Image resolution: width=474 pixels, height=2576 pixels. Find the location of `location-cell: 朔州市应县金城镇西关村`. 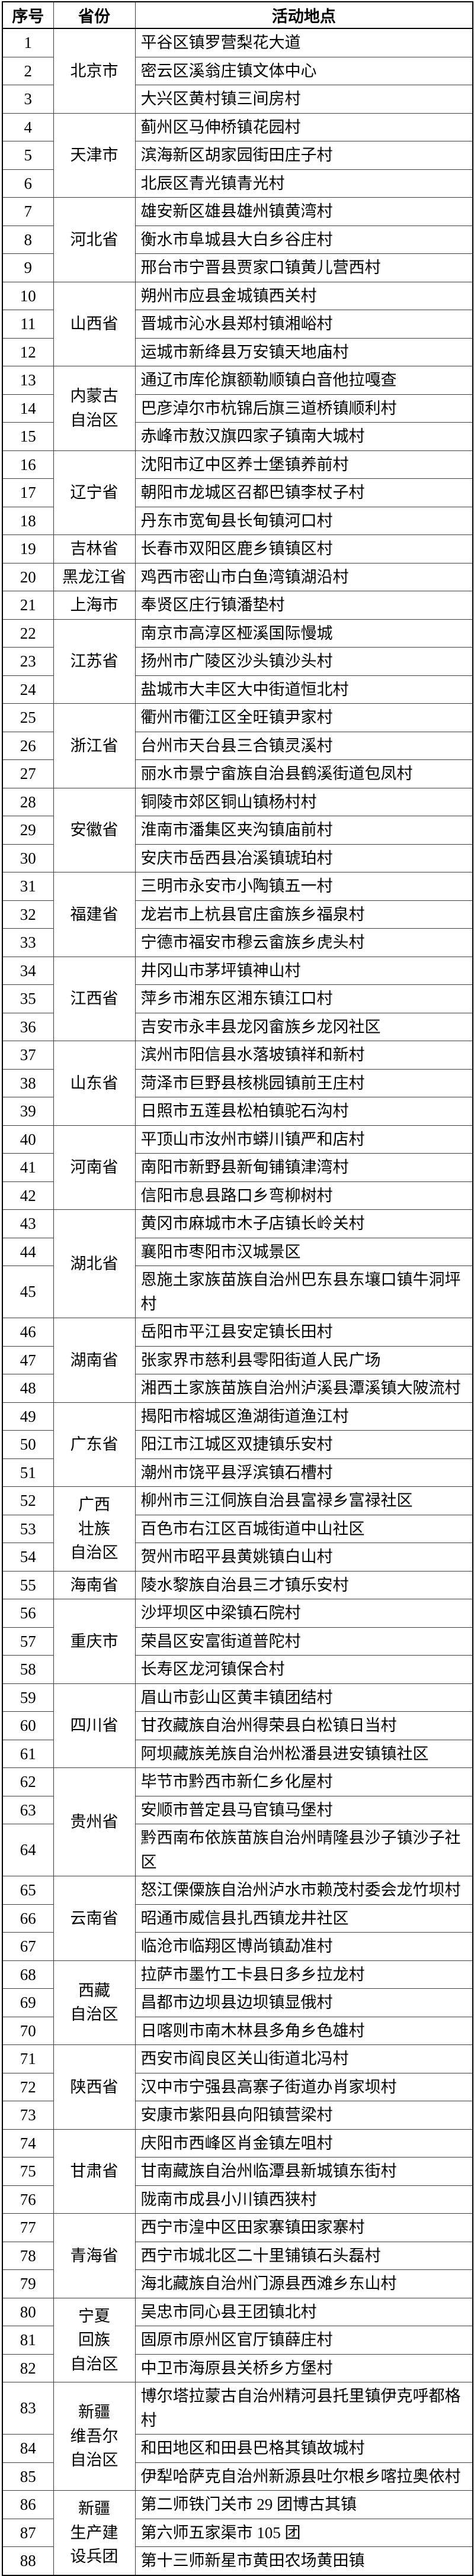

location-cell: 朔州市应县金城镇西关村 is located at coordinates (304, 295).